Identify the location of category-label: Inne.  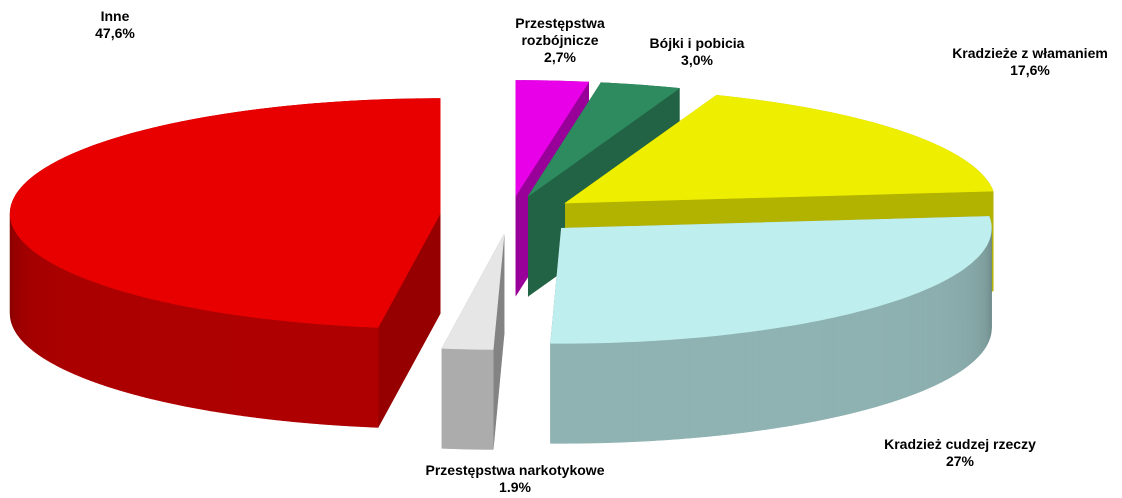
(115, 16).